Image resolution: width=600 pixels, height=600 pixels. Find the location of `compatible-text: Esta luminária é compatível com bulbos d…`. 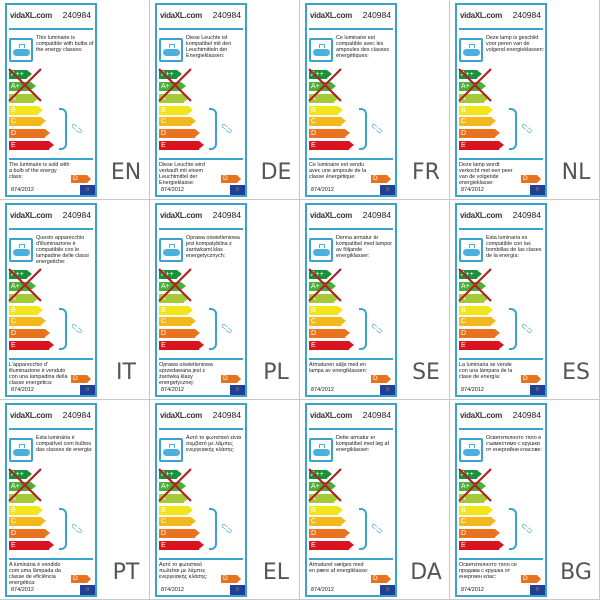

compatible-text: Esta luminária é compatível com bulbos d… is located at coordinates (64, 444).